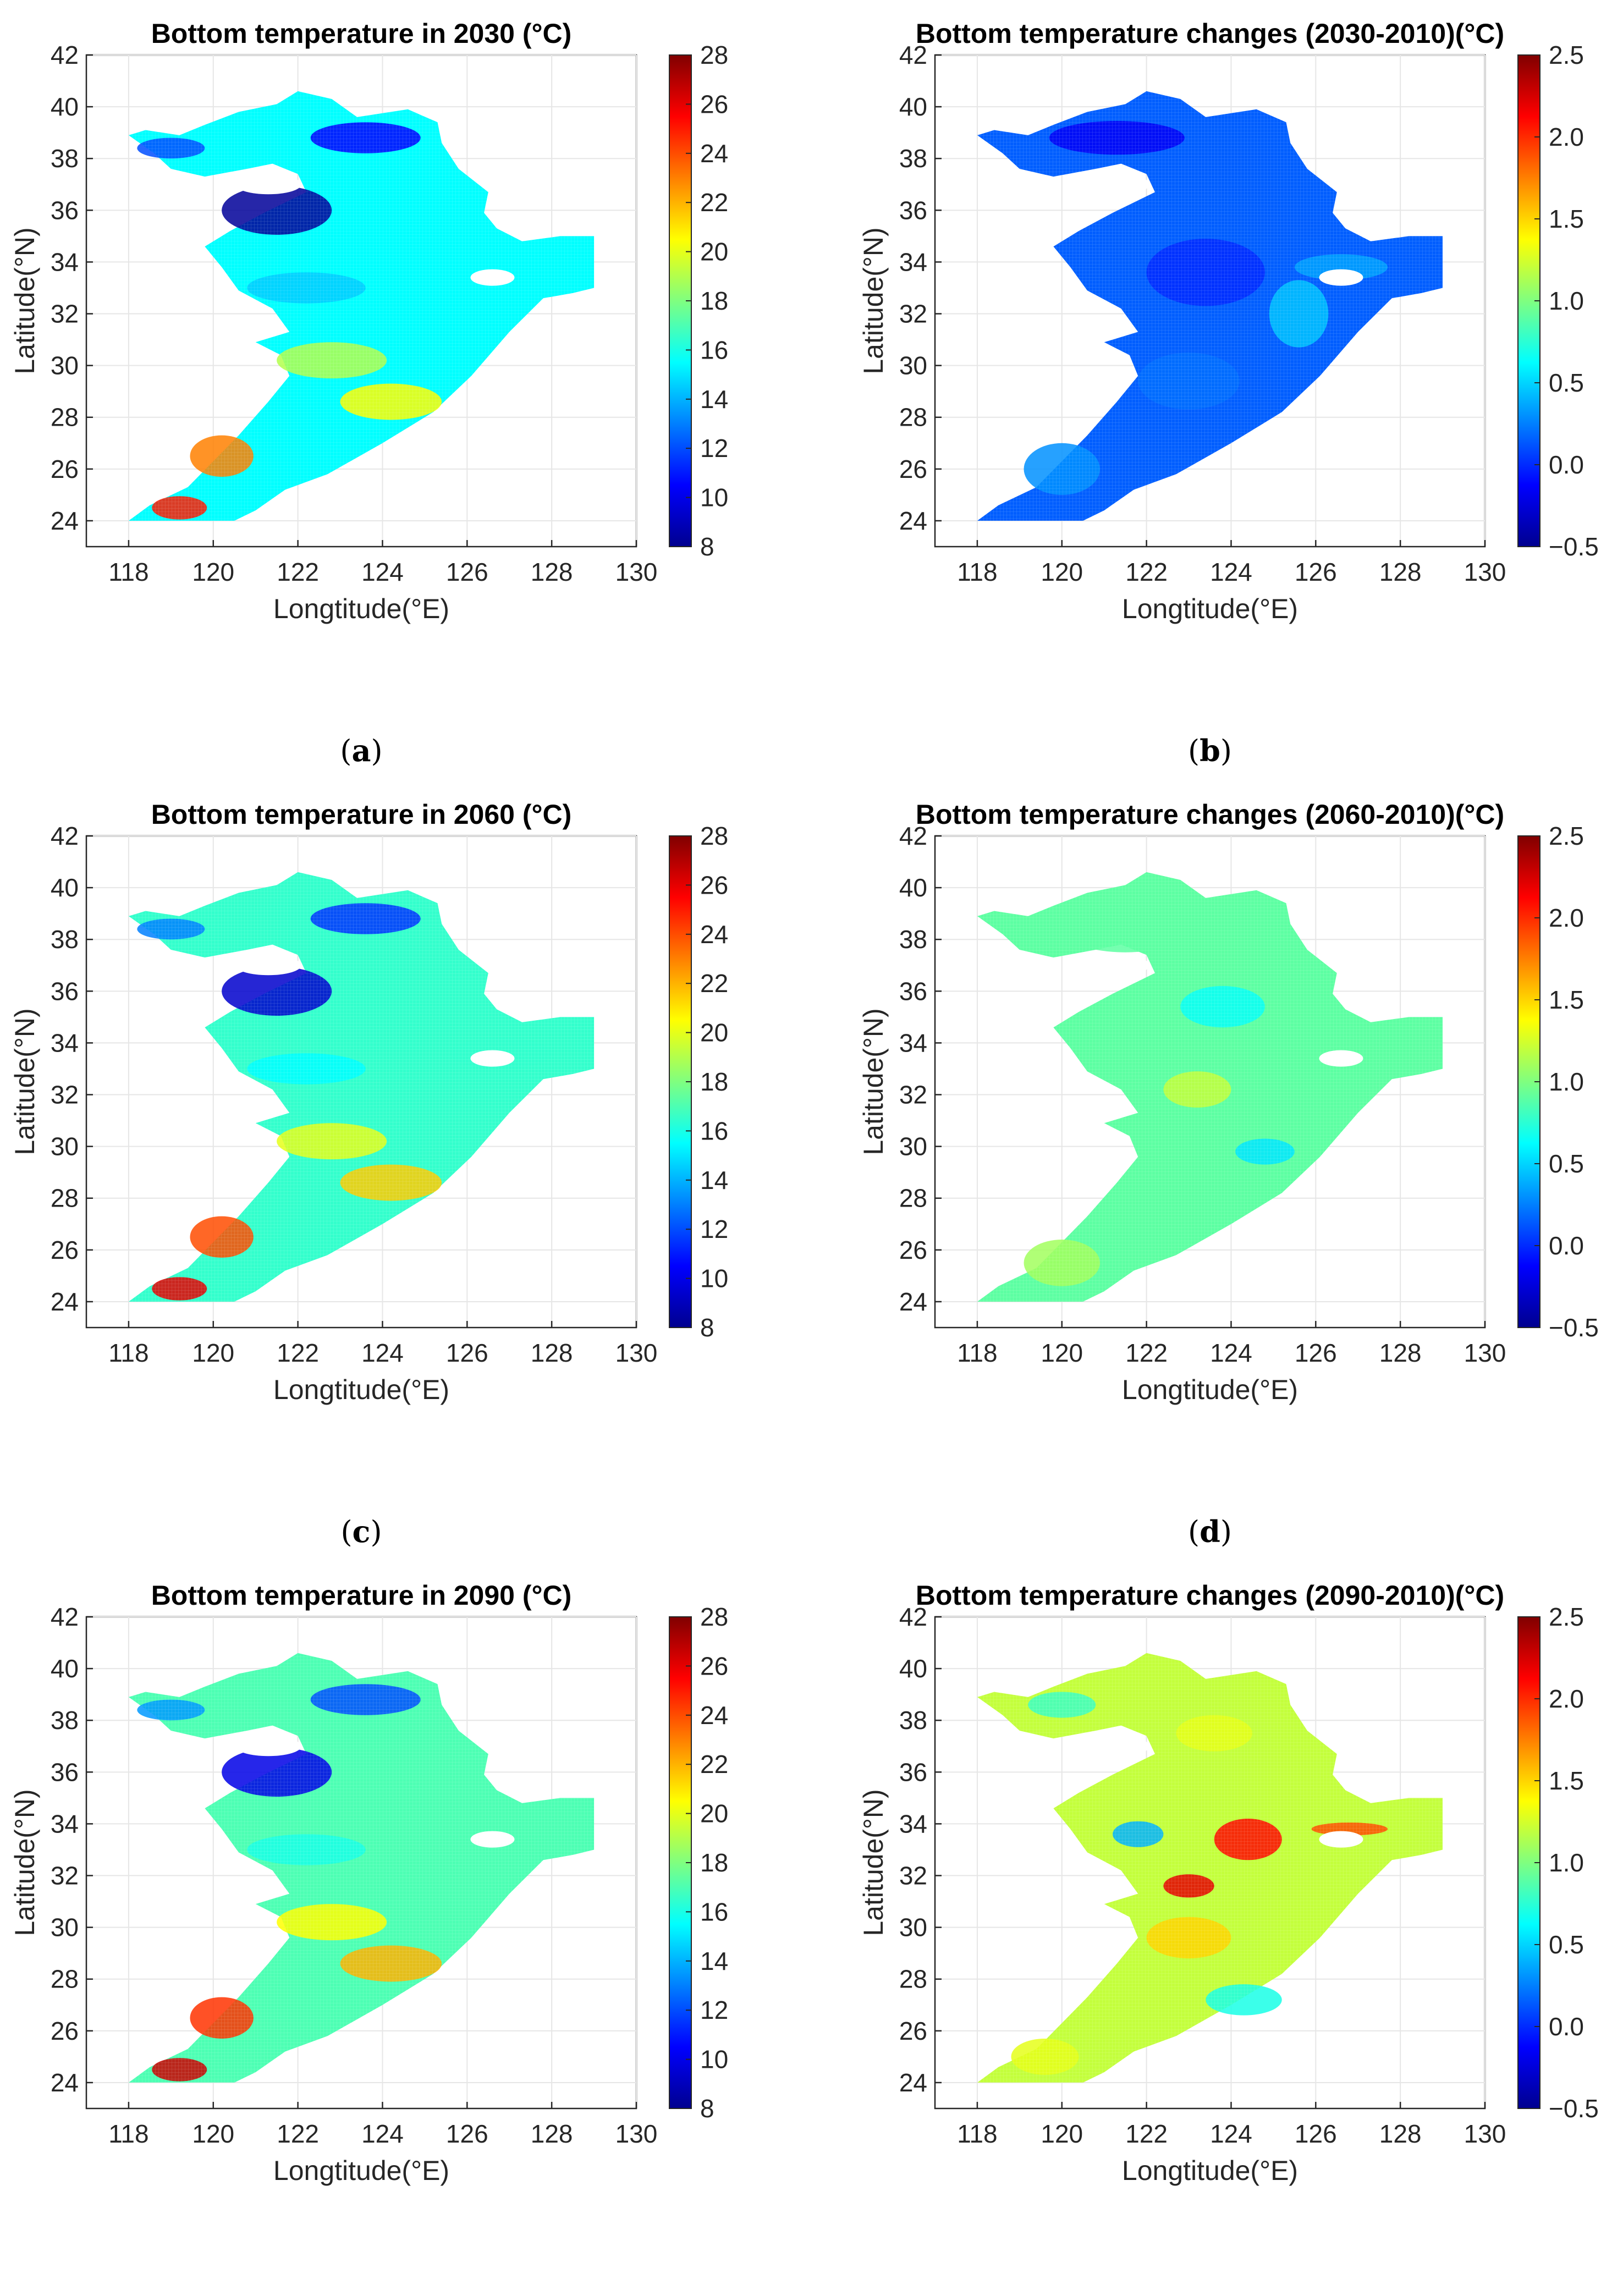 Image resolution: width=1612 pixels, height=2296 pixels. Describe the element at coordinates (714, 1912) in the screenshot. I see `colorbar-tick-label: 16` at that location.